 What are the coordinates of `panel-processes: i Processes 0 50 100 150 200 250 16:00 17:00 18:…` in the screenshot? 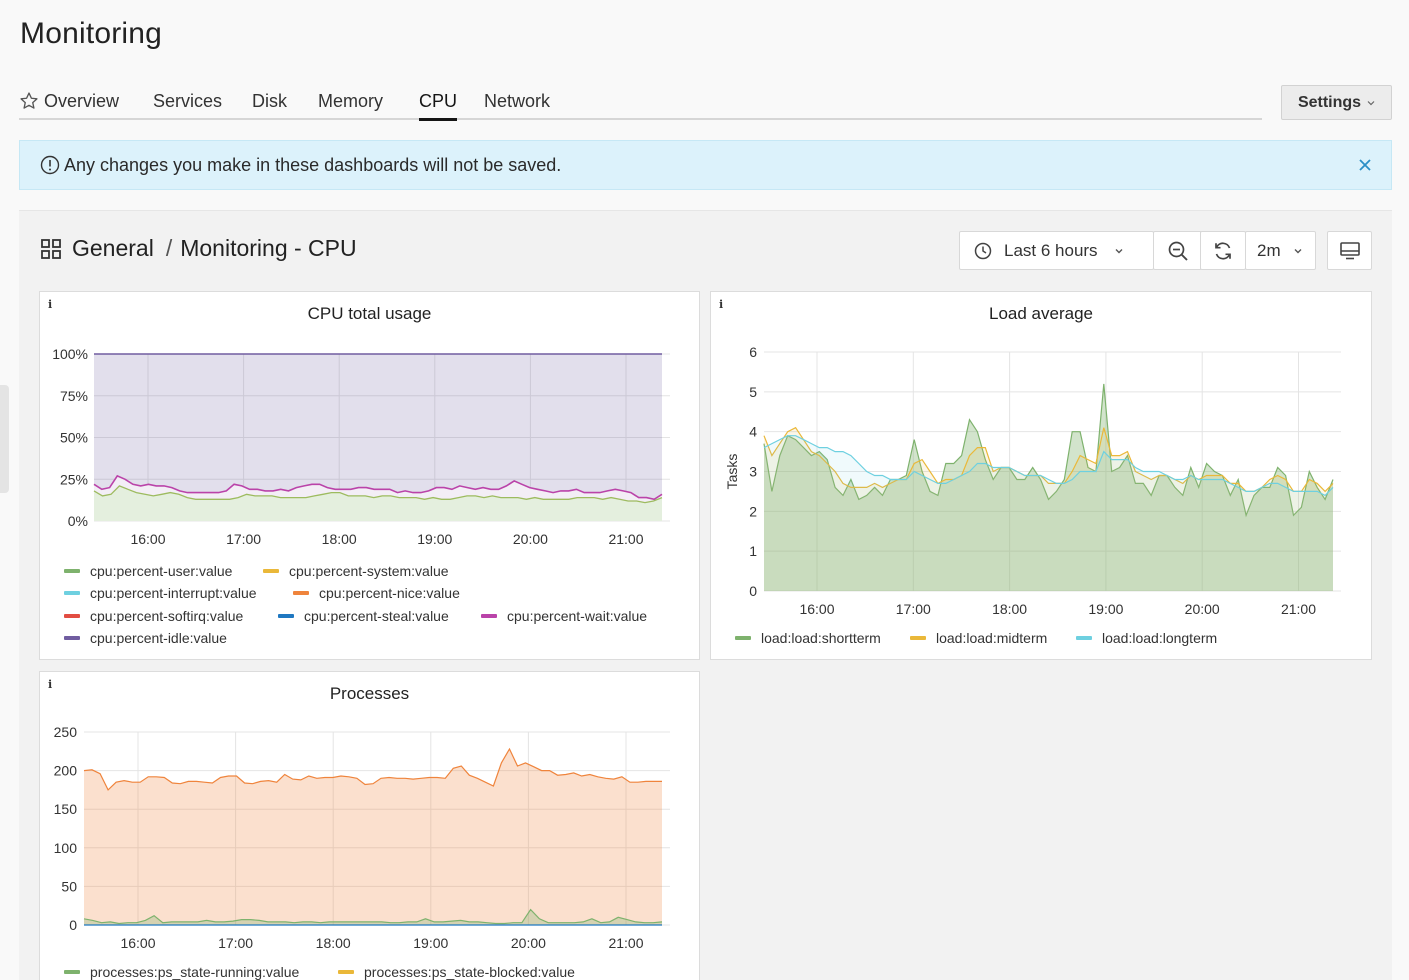 It's located at (369, 825).